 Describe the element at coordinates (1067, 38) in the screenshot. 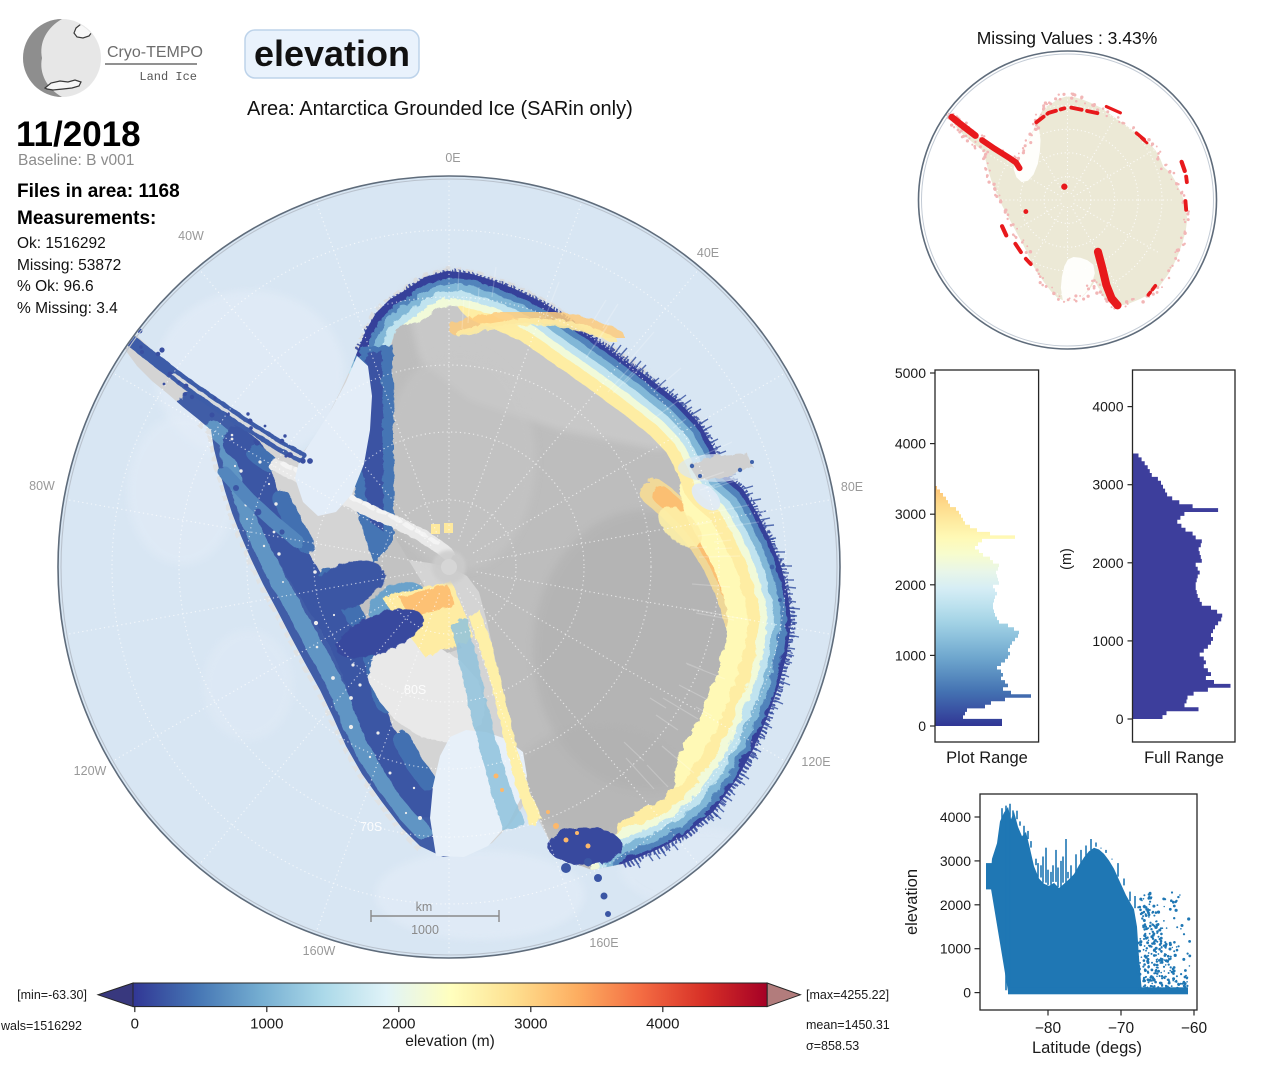

I see `svg-text: Missing Values : 3.43%` at that location.